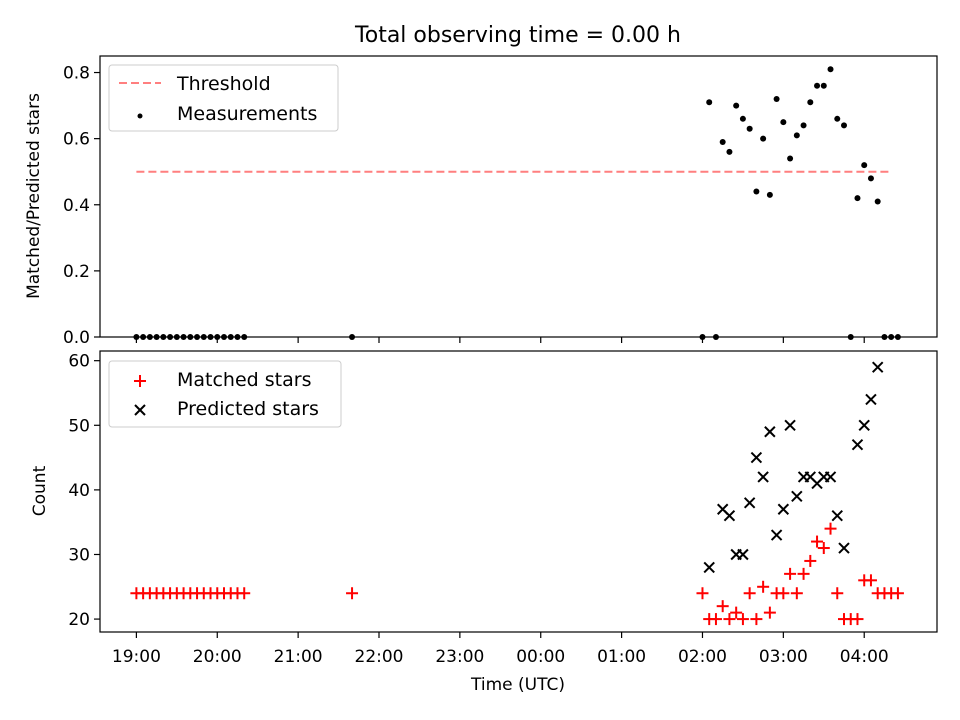 The width and height of the screenshot is (960, 720). I want to click on top-legend: Threshold Measurements, so click(223, 98).